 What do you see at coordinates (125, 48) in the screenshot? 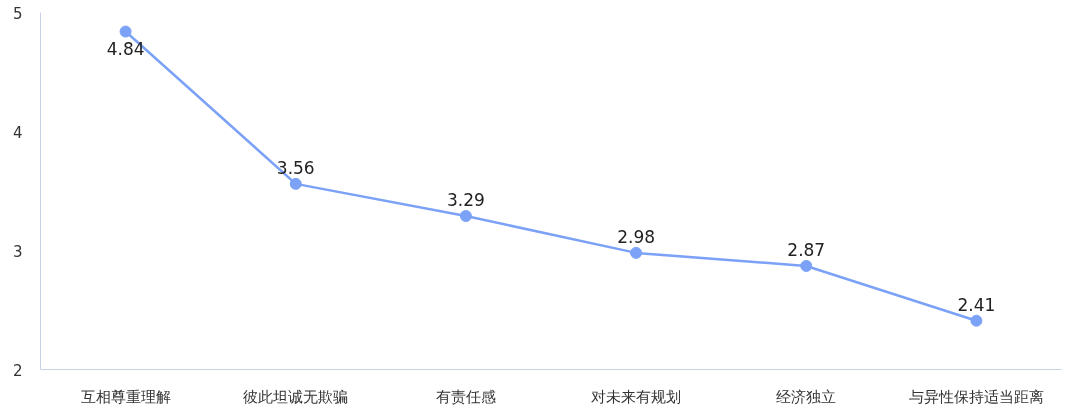
I see `data-label: 4.84` at bounding box center [125, 48].